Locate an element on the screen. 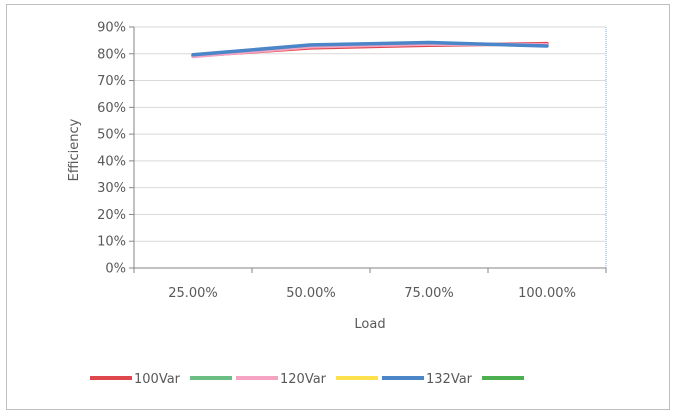 The image size is (678, 416). x-tick-labels: 25.00% 50.00% 75.00% 100.00% is located at coordinates (372, 293).